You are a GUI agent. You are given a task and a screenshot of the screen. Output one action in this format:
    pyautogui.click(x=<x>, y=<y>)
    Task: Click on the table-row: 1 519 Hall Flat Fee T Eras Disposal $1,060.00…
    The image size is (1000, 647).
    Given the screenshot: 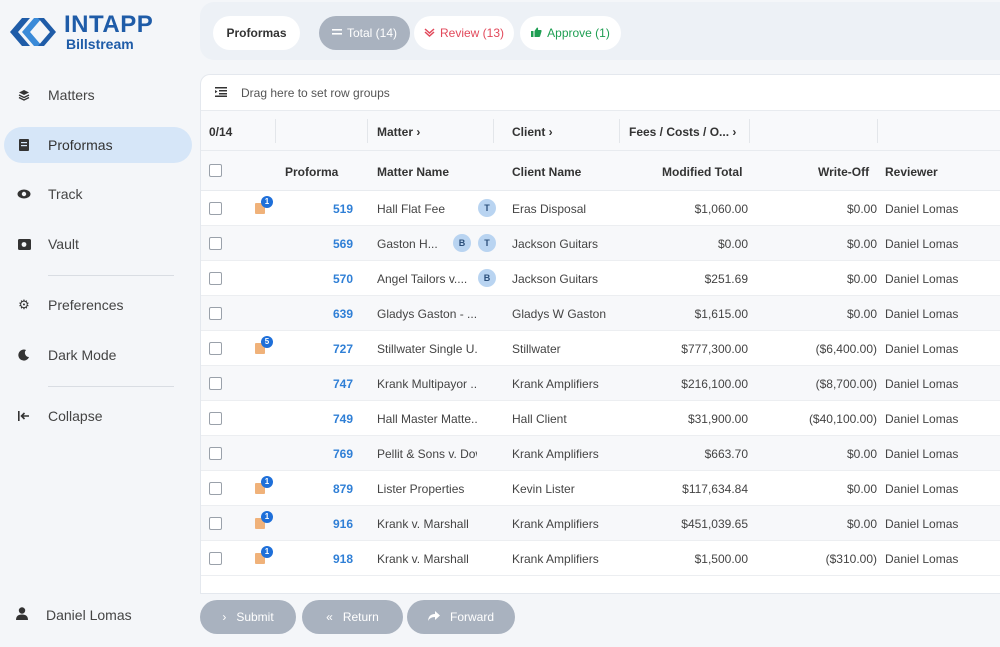 What is the action you would take?
    pyautogui.click(x=600, y=208)
    